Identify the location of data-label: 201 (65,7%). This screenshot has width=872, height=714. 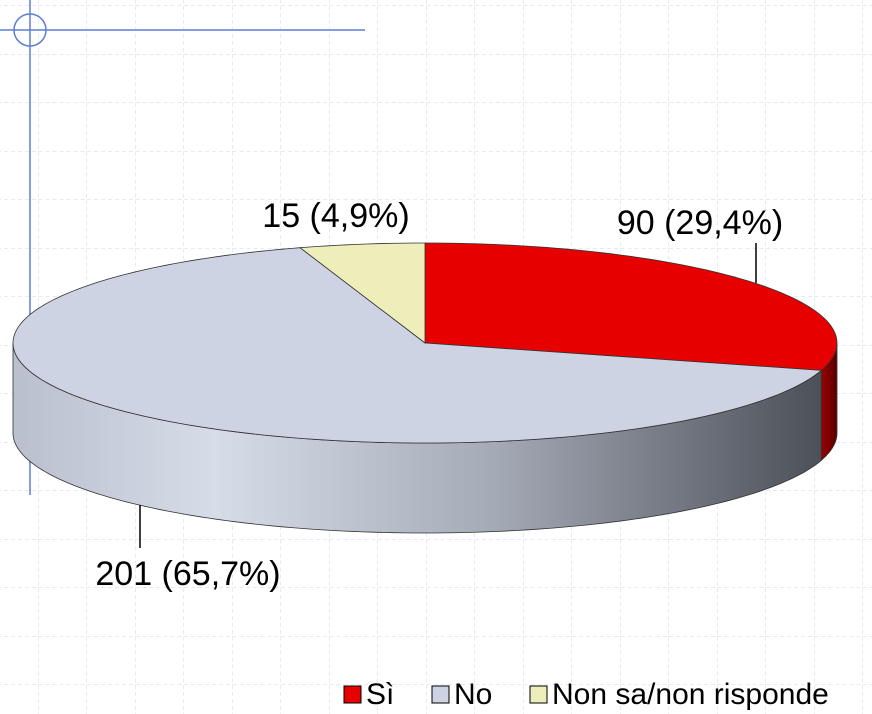
(187, 574).